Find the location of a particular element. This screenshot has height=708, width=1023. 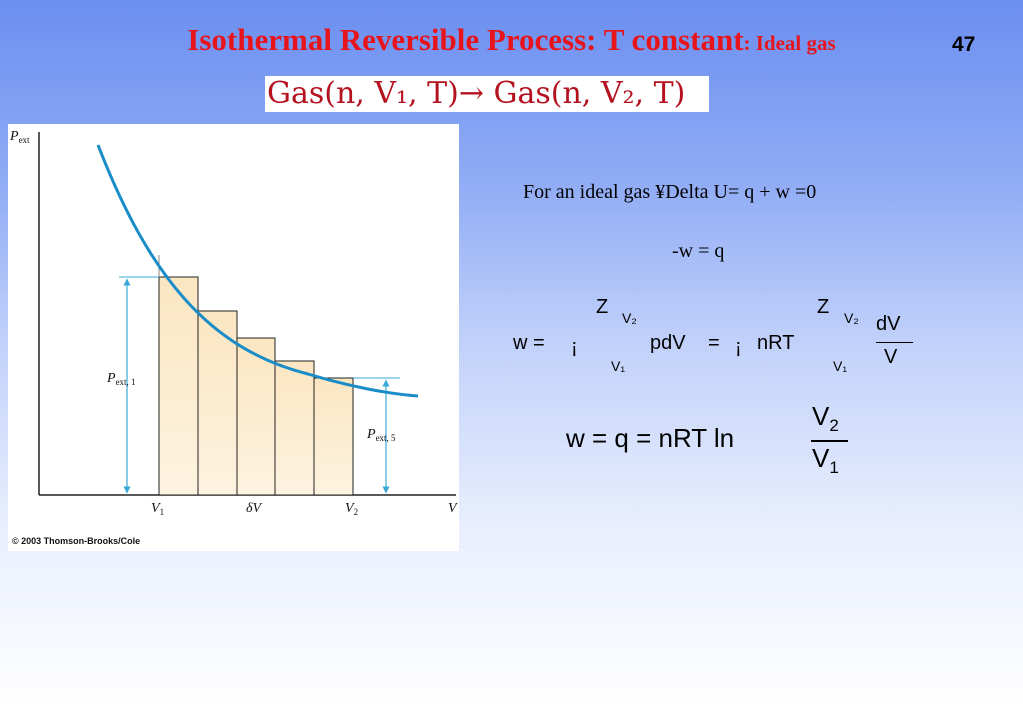

wi-frac-num: dV is located at coordinates (888, 324).